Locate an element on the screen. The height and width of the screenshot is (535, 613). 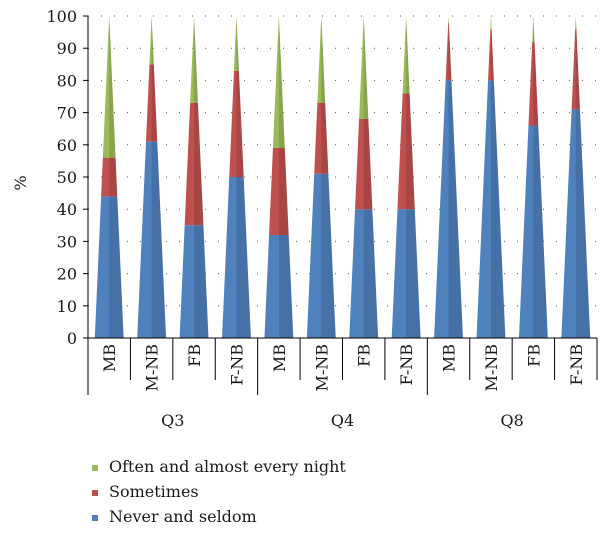
group-label: Q8 is located at coordinates (512, 420).